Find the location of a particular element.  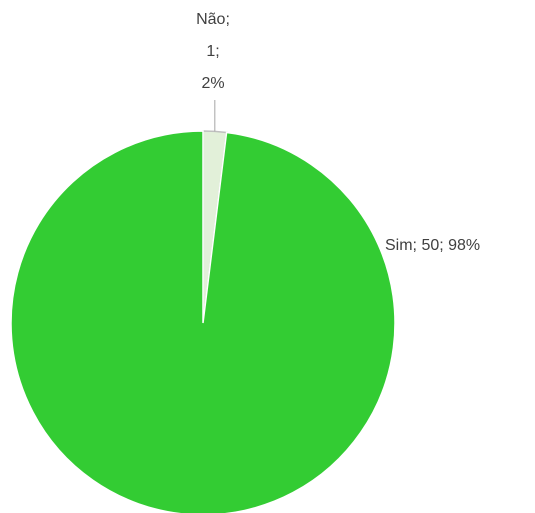

data-label: Sim; 50; 98% is located at coordinates (432, 245).